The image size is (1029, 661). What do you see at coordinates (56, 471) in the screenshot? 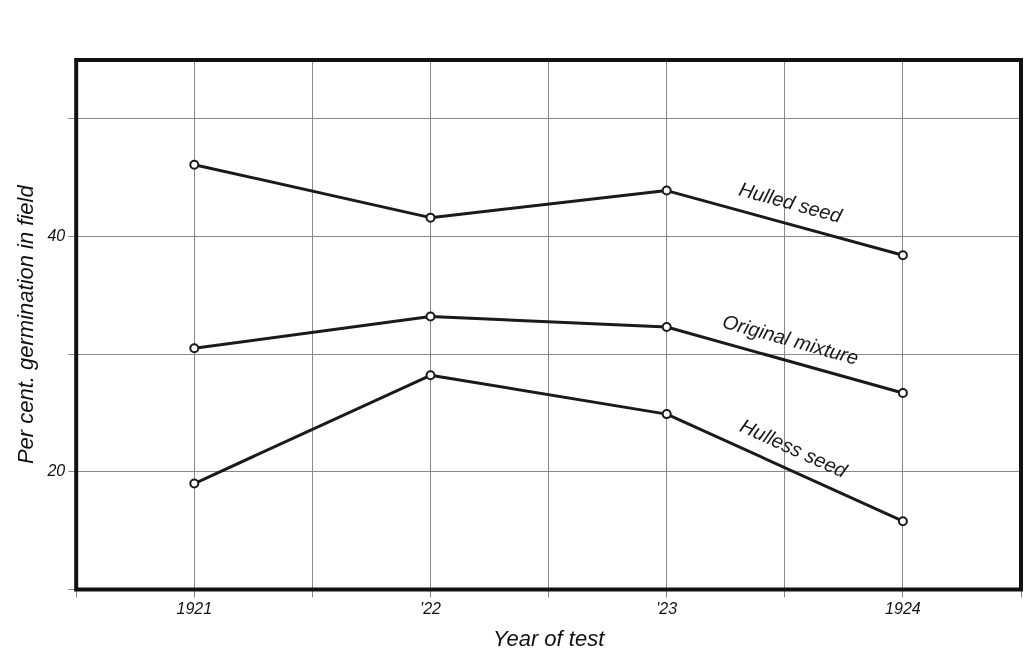
I see `y-tick-label: 20` at bounding box center [56, 471].